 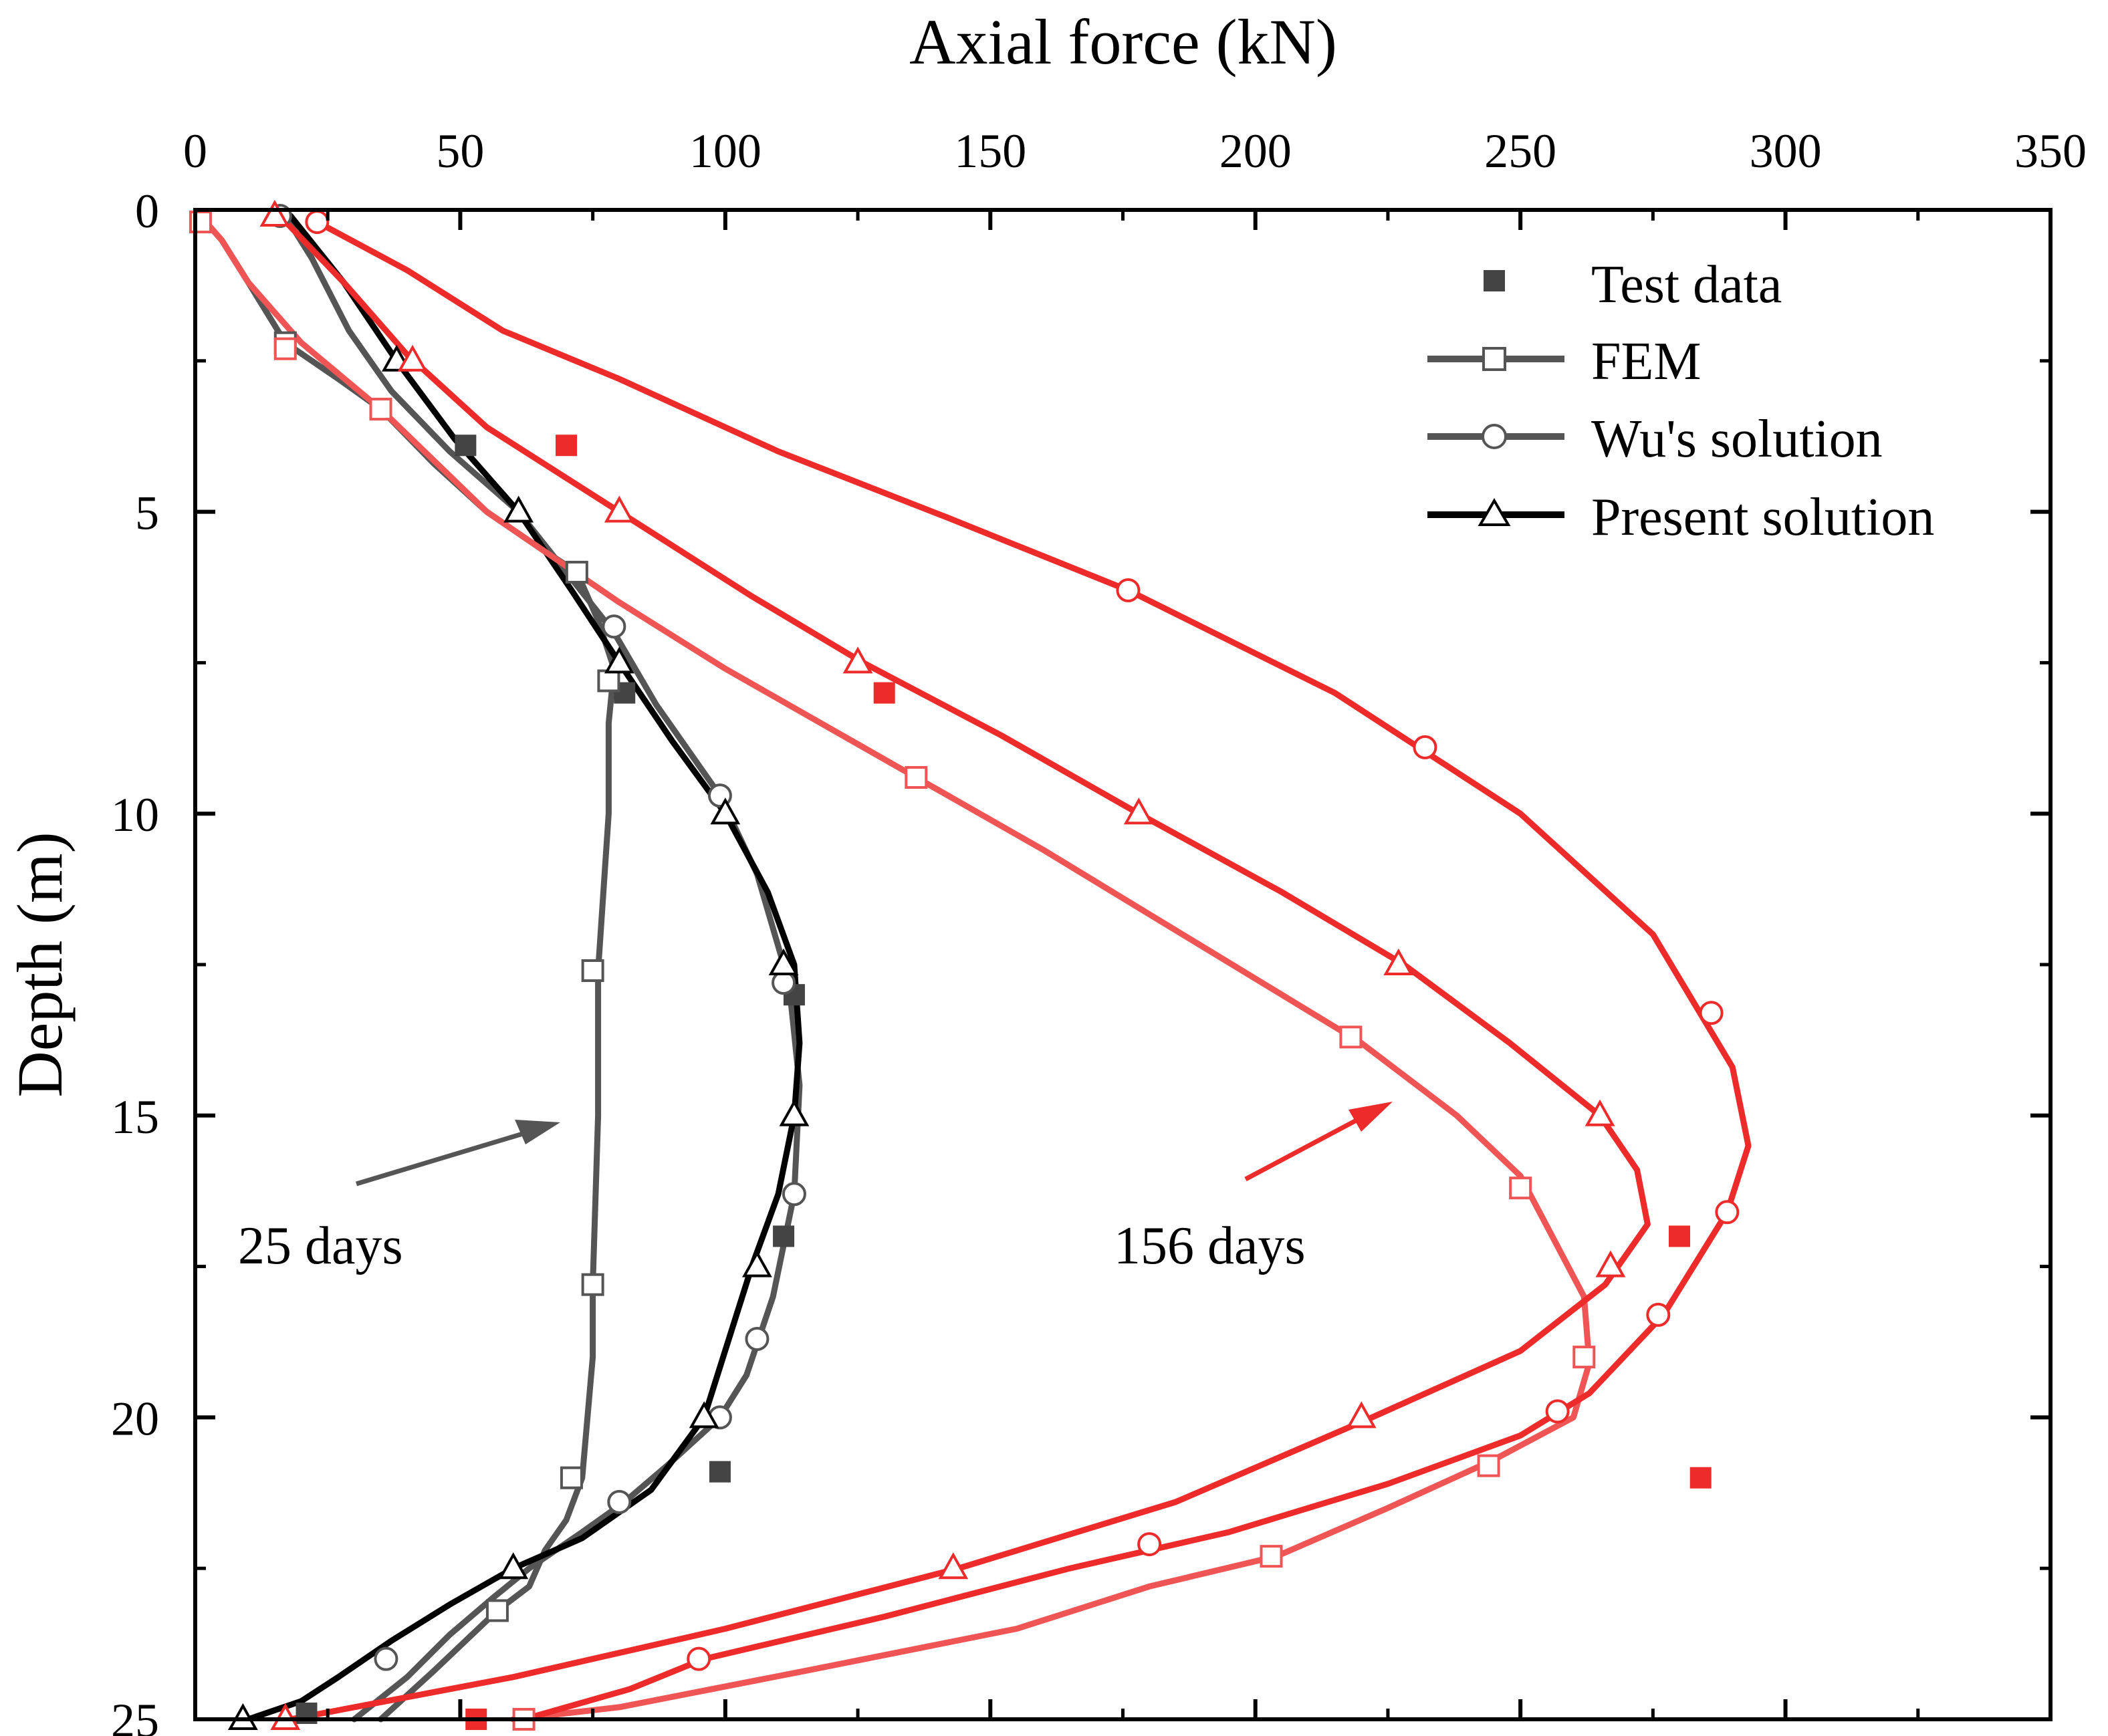 I want to click on y-tick-label: 15, so click(x=135, y=1117).